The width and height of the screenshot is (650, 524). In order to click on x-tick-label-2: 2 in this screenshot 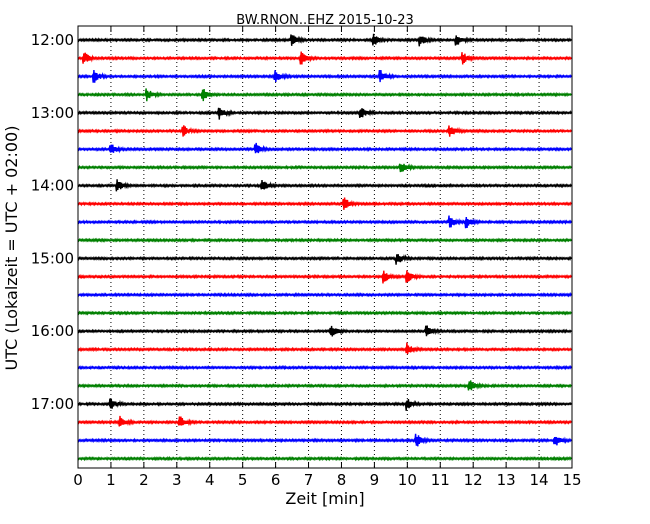, I will do `click(144, 480)`.